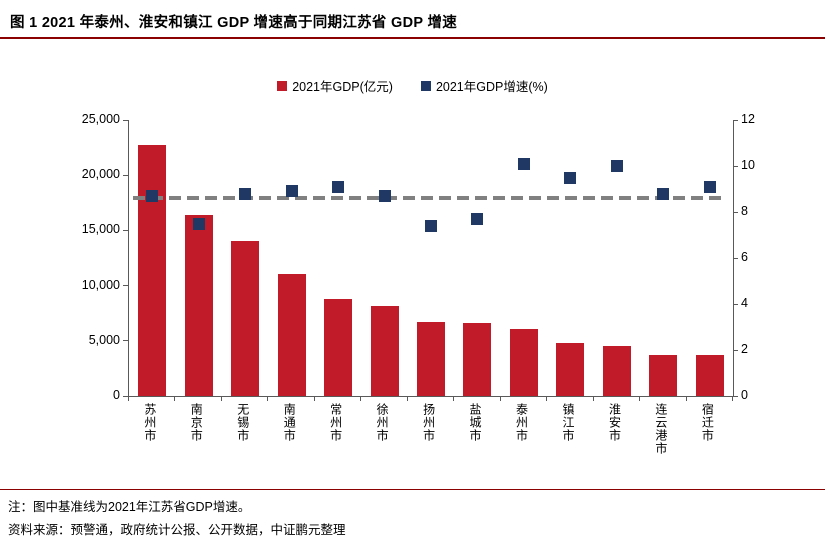 The height and width of the screenshot is (550, 825). What do you see at coordinates (412, 489) in the screenshot?
I see `footer-divider` at bounding box center [412, 489].